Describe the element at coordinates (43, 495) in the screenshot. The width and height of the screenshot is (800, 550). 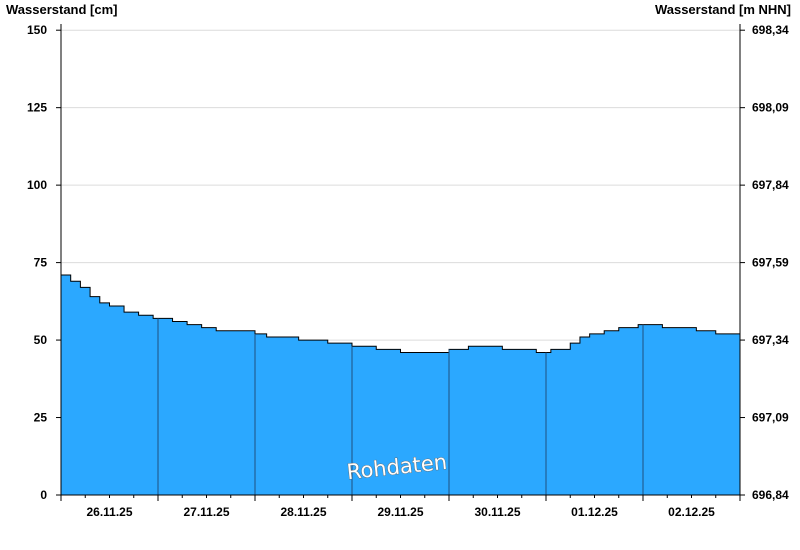
I see `left-tick-label: 0` at that location.